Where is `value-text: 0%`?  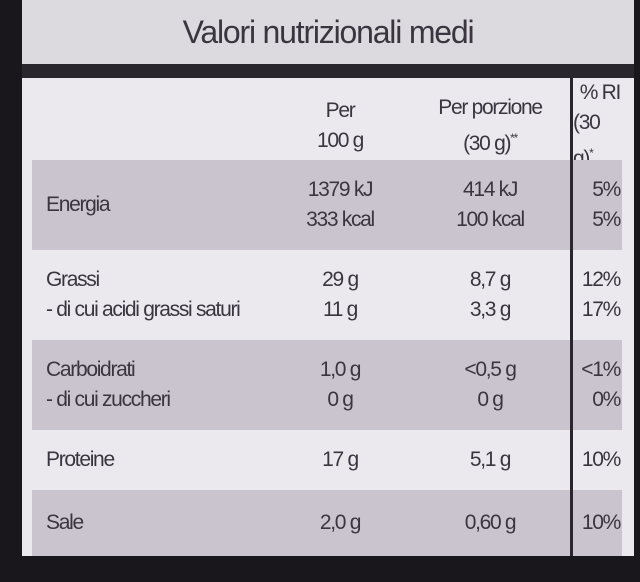 value-text: 0% is located at coordinates (606, 399).